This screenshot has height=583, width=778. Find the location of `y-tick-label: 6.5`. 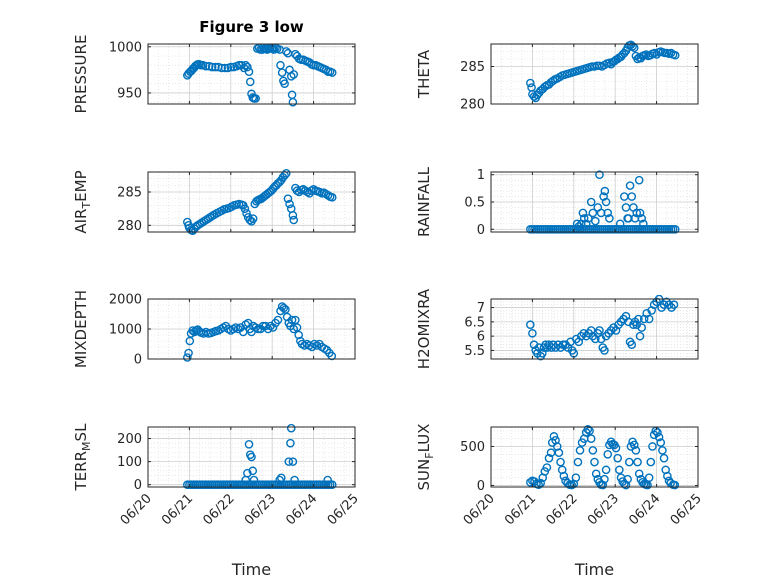

y-tick-label: 6.5 is located at coordinates (474, 322).